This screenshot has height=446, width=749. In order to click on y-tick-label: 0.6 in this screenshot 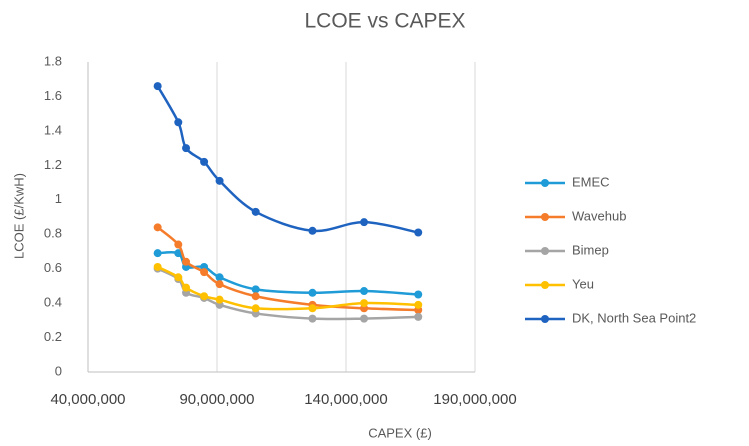, I will do `click(53, 267)`.